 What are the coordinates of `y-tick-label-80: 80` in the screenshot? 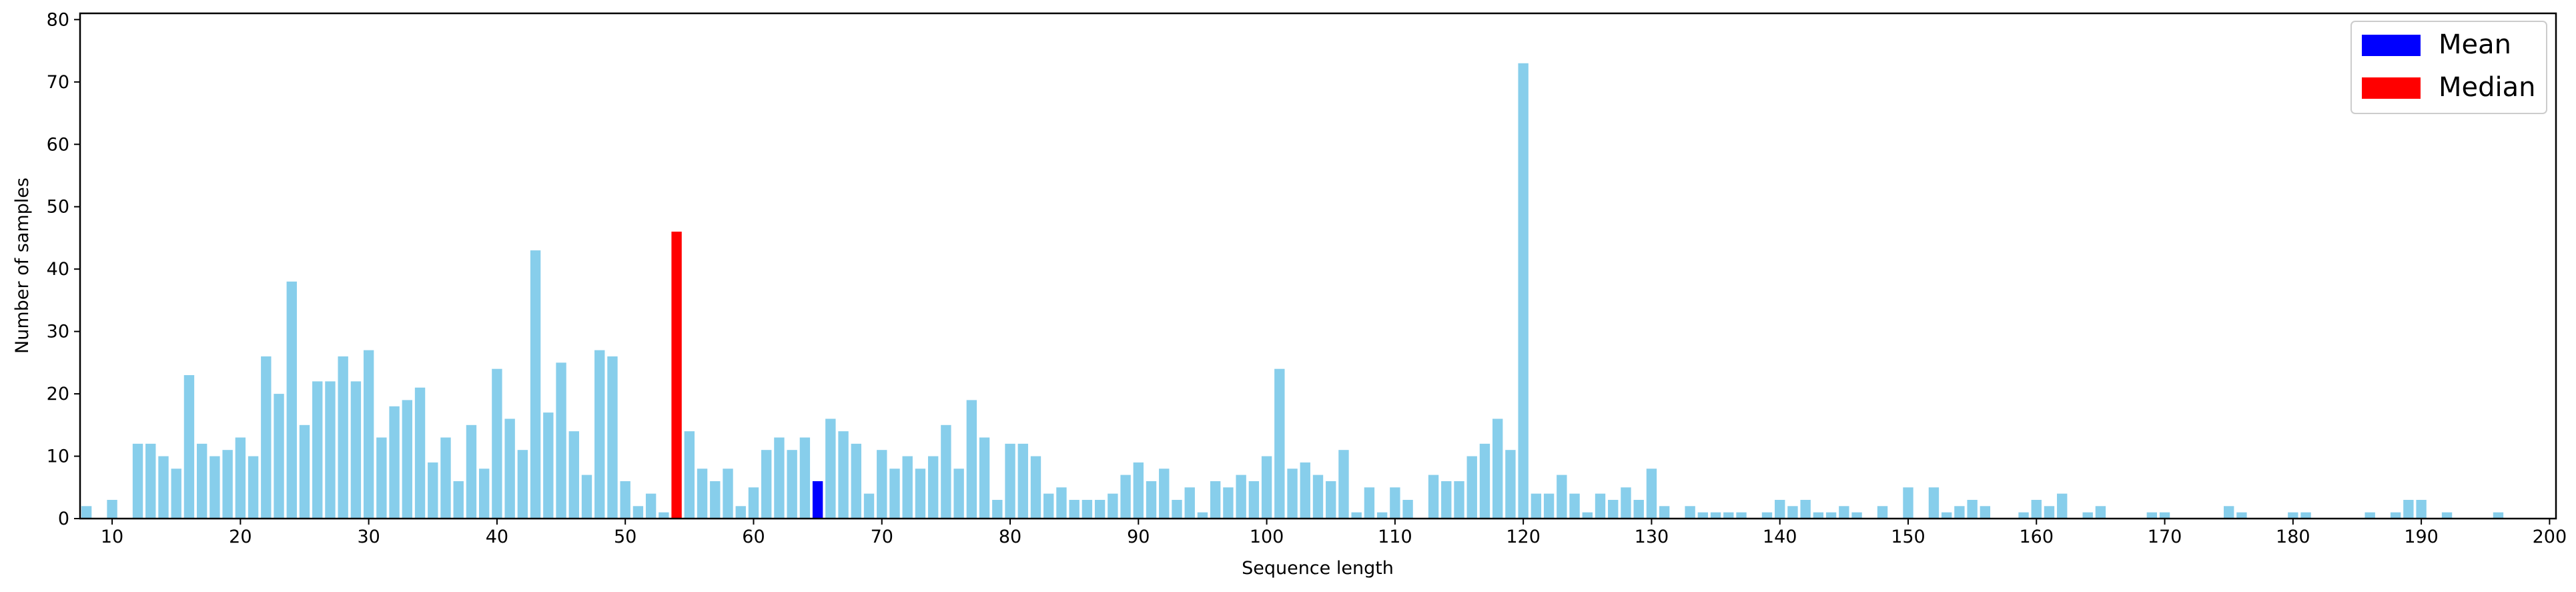 It's located at (58, 19).